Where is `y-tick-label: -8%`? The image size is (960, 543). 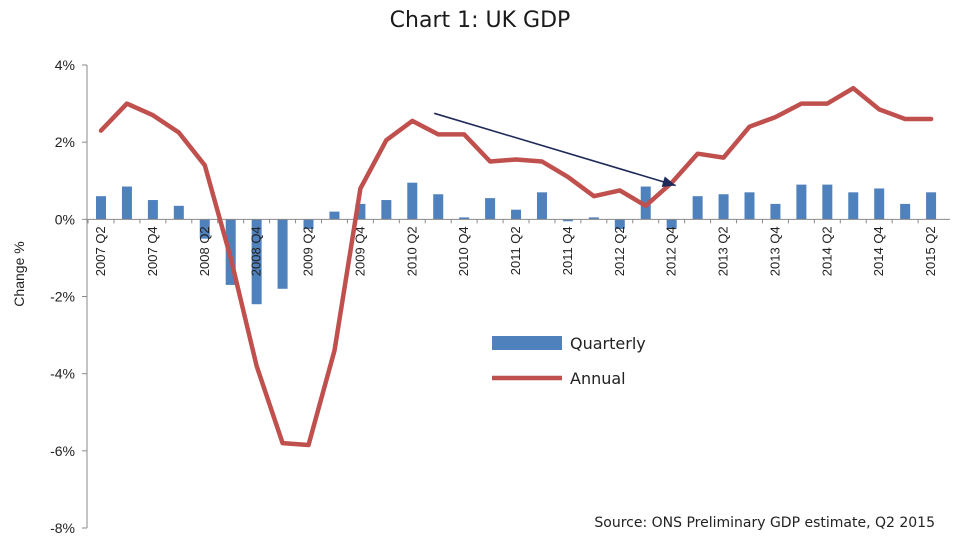 y-tick-label: -8% is located at coordinates (62, 528).